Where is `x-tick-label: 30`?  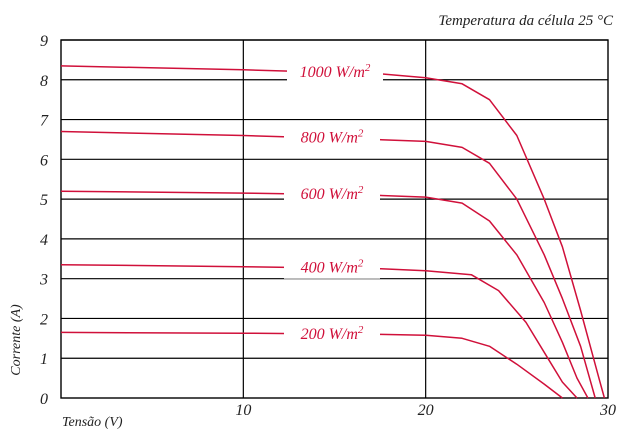
x-tick-label: 30 is located at coordinates (607, 410).